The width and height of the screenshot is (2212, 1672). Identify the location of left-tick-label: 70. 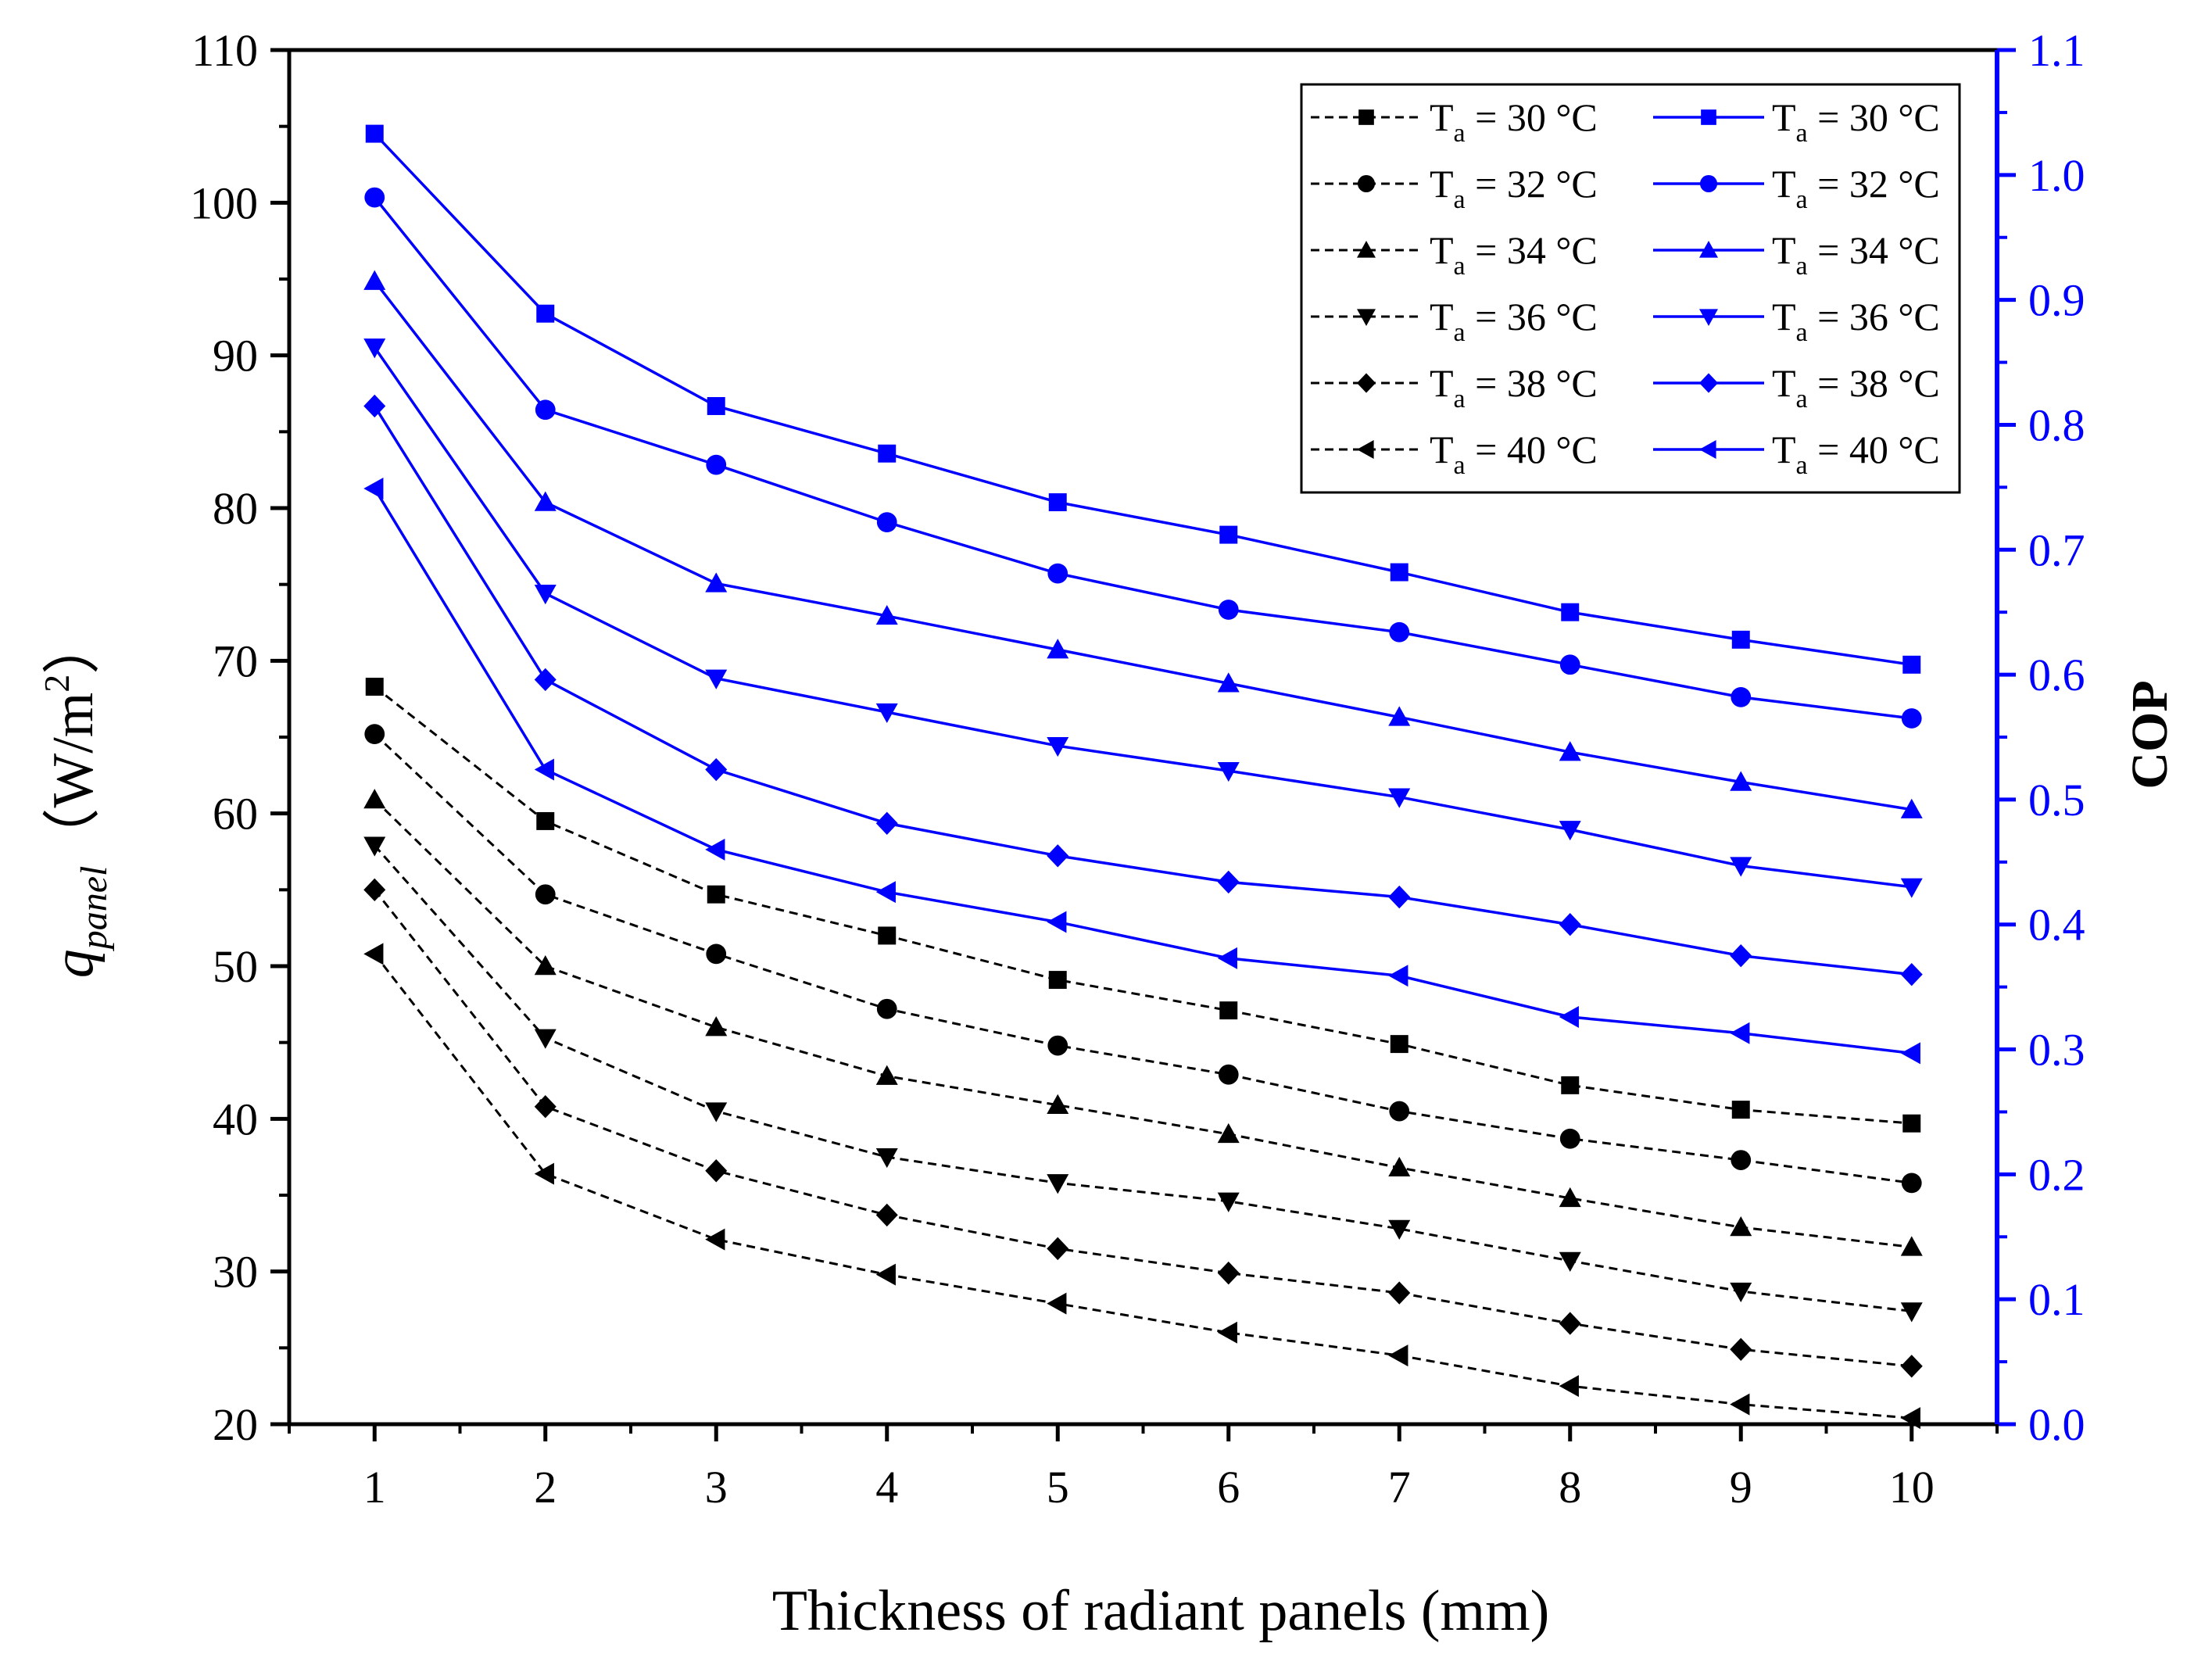
(235, 661).